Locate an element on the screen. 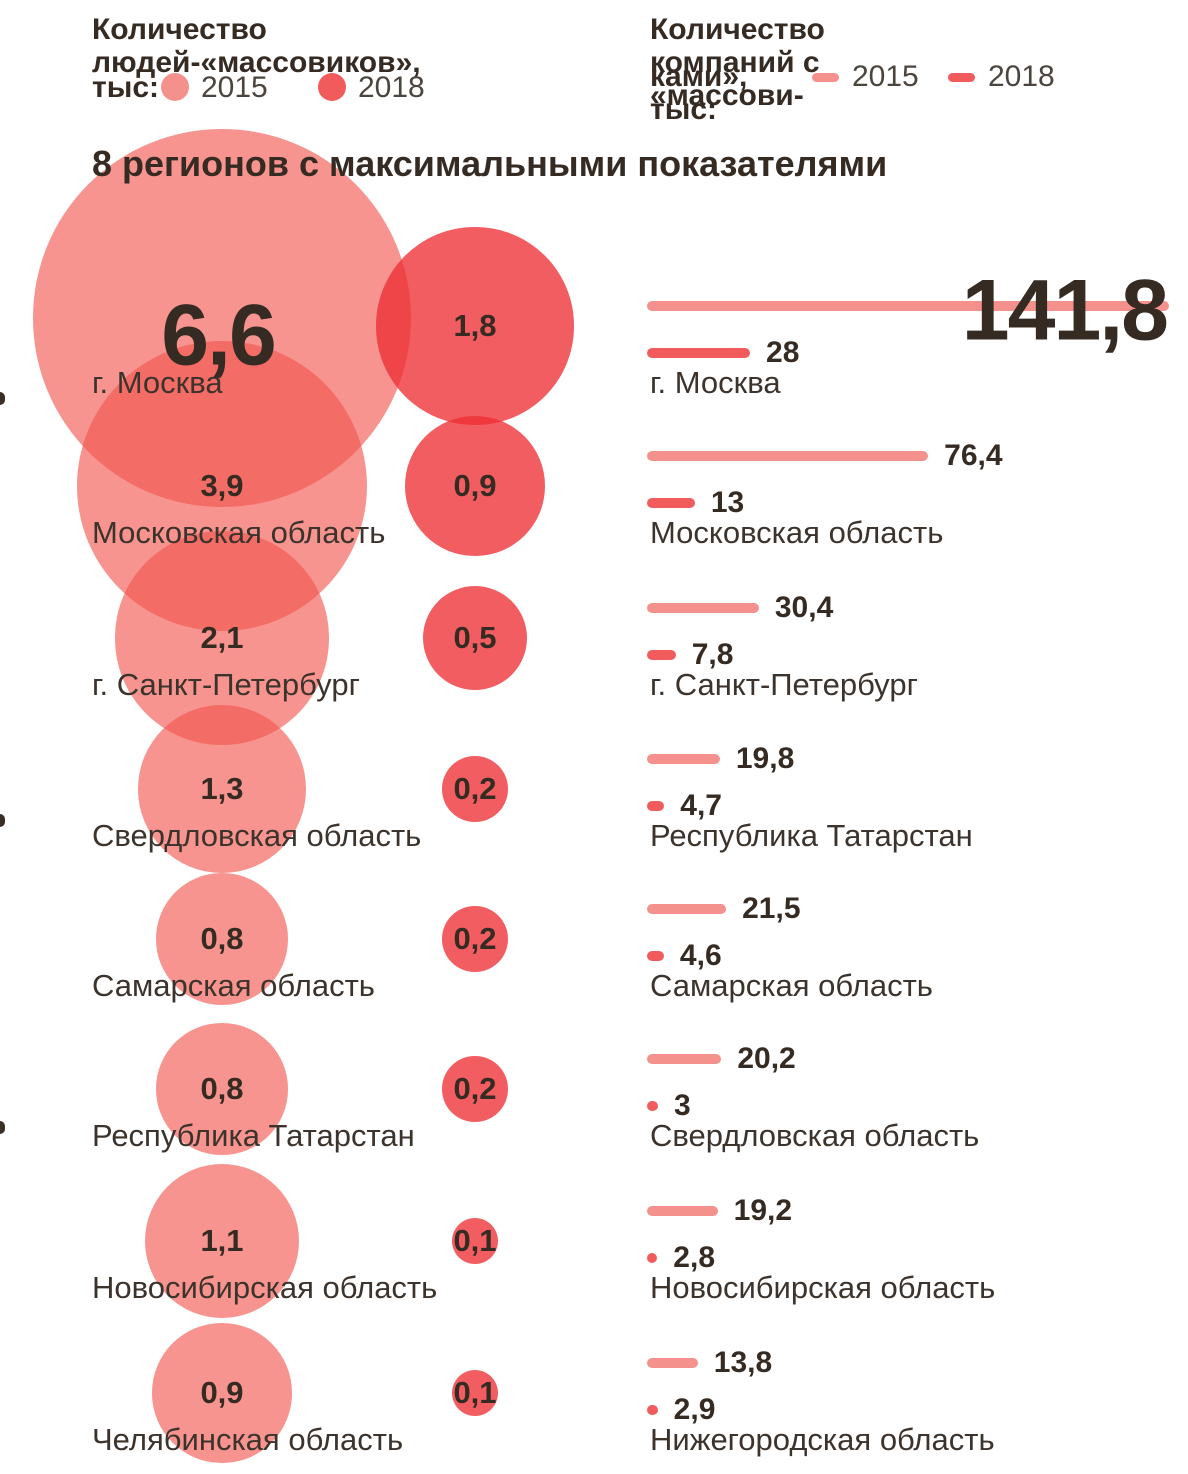 The image size is (1188, 1474). bar-2018-value: 13 is located at coordinates (727, 502).